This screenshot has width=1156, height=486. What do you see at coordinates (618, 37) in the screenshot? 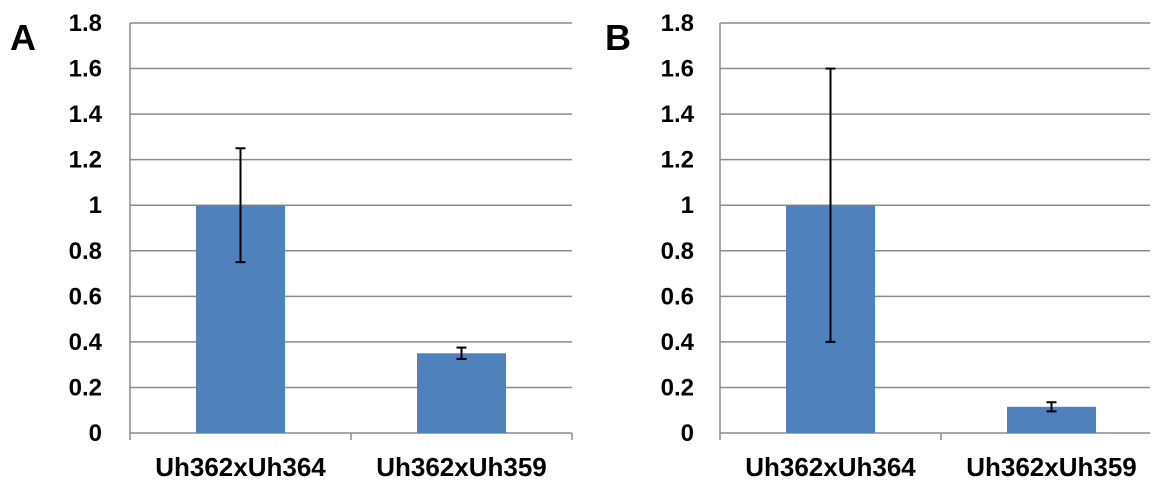
I see `panel-letter: B` at bounding box center [618, 37].